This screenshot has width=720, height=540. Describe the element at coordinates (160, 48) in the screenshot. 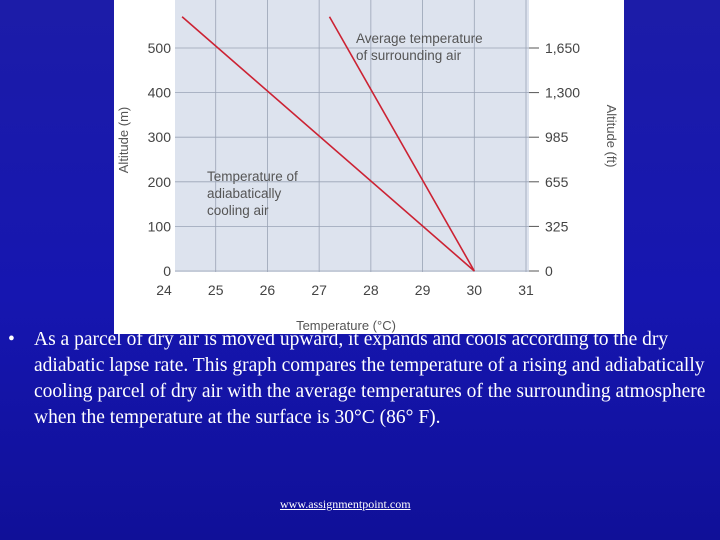

I see `y-tick-label: 500` at that location.